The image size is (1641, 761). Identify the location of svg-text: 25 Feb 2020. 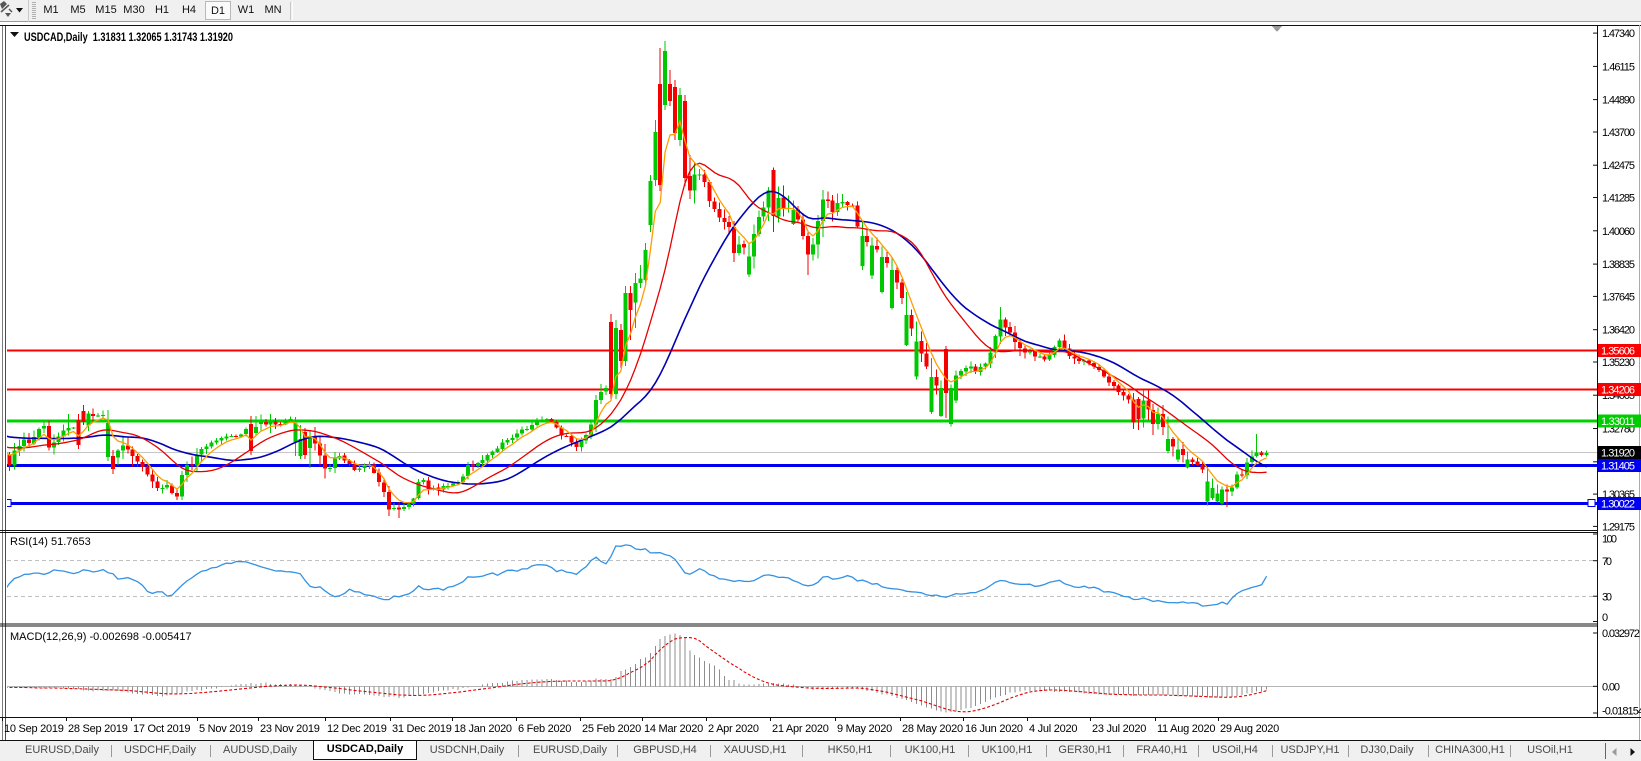
(611, 729).